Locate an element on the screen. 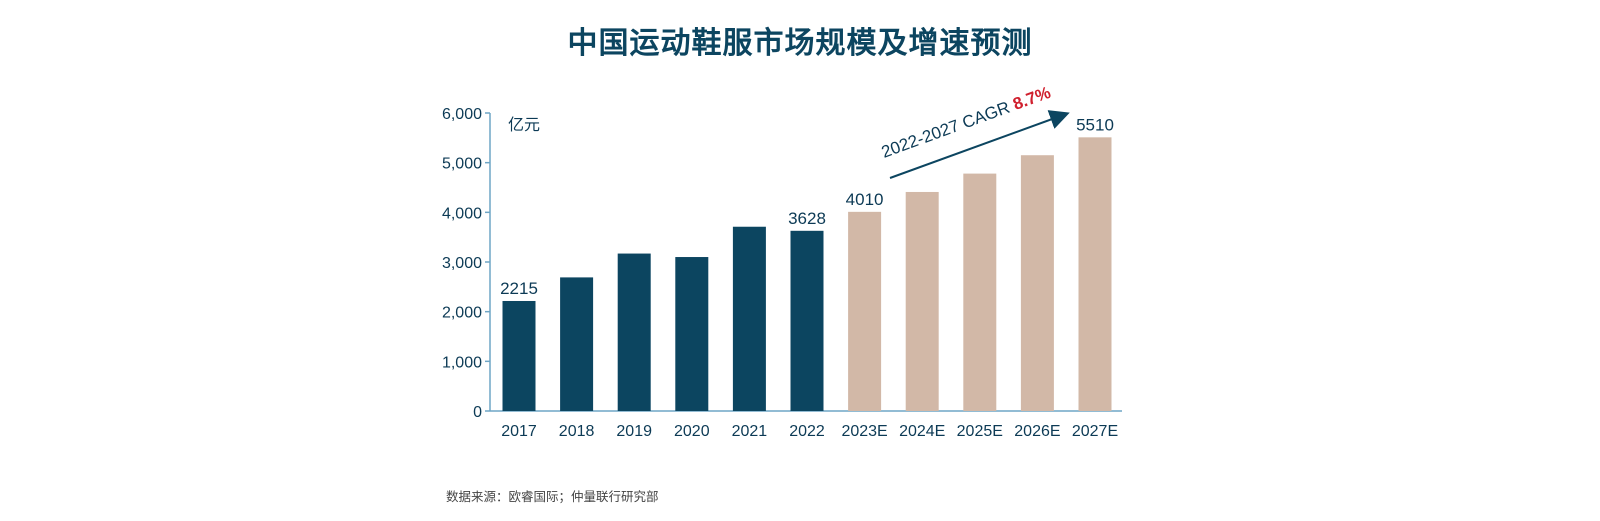 This screenshot has height=521, width=1600. bar-2023E is located at coordinates (865, 311).